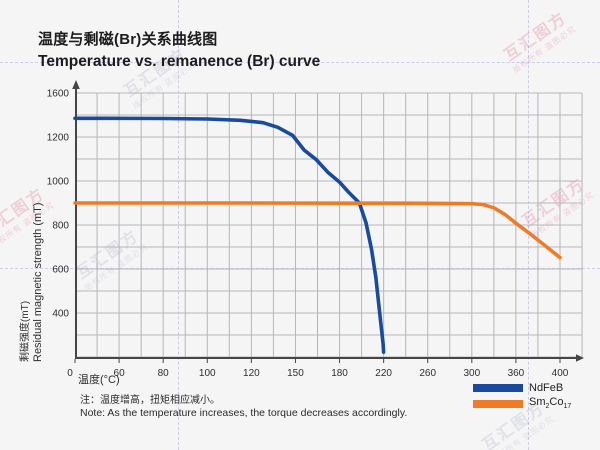  Describe the element at coordinates (546, 387) in the screenshot. I see `ndfeb-legend-label: NdFeB` at that location.